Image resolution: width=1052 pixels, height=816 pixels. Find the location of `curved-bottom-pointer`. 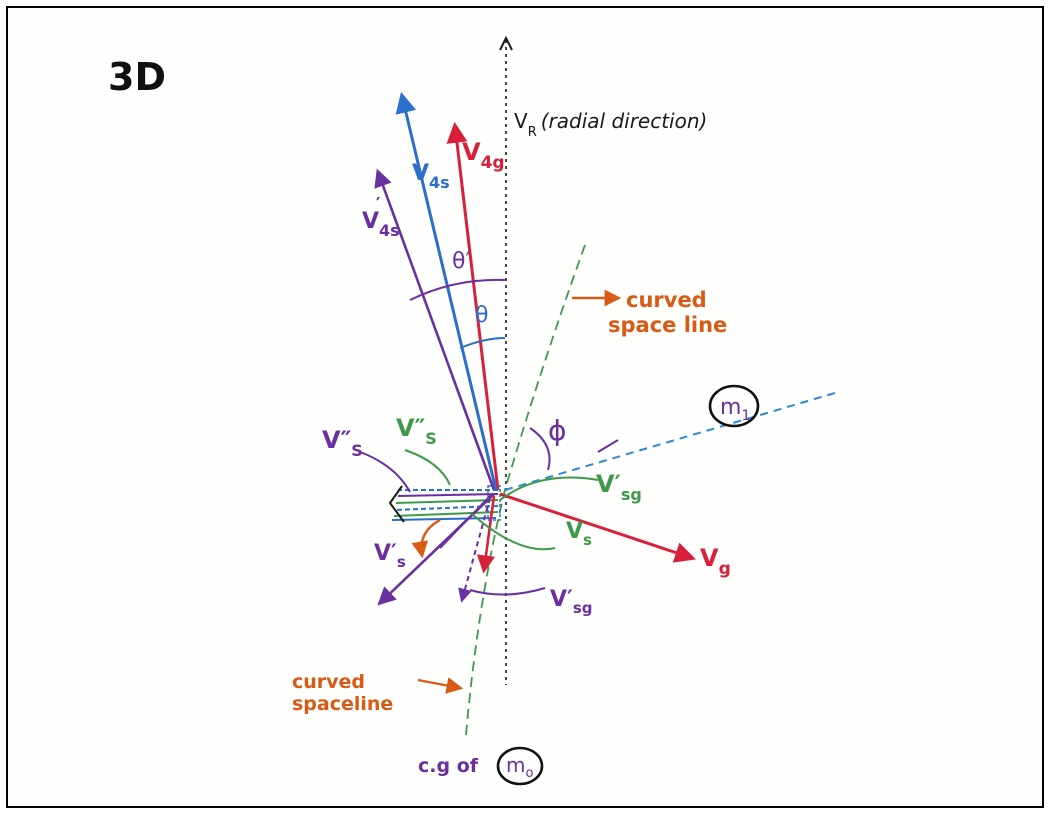

curved-bottom-pointer is located at coordinates (440, 685).